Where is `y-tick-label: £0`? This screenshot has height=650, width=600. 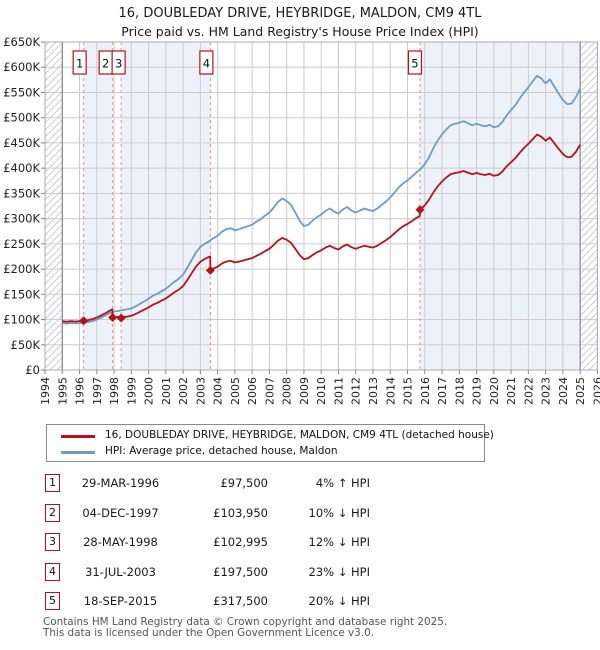
y-tick-label: £0 is located at coordinates (32, 370).